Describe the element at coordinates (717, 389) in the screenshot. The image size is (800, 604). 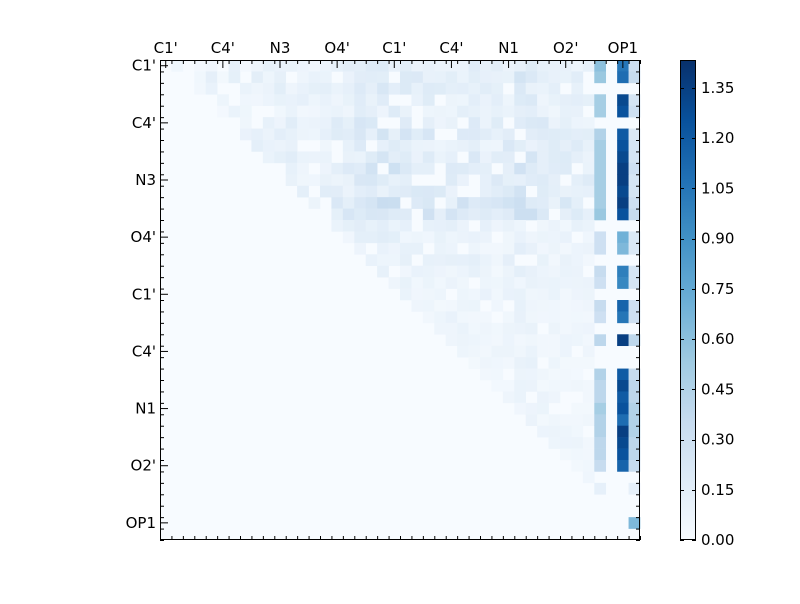
I see `colorbar-tick-label: 0.45` at that location.